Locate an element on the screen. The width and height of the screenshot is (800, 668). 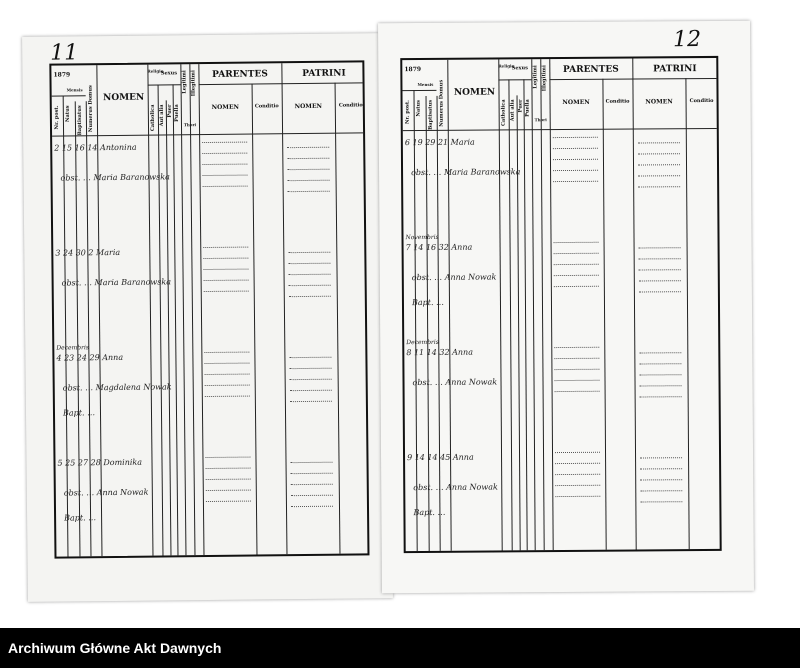
header-illegitimi: Illegitimi is located at coordinates (193, 83).